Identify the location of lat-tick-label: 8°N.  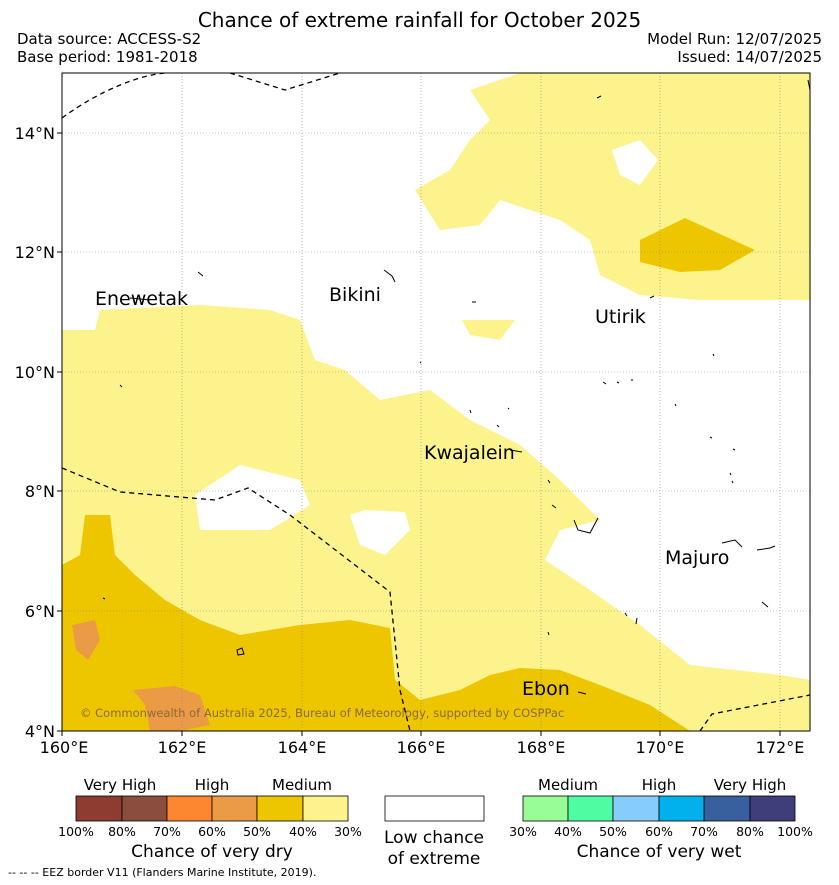
(40, 491).